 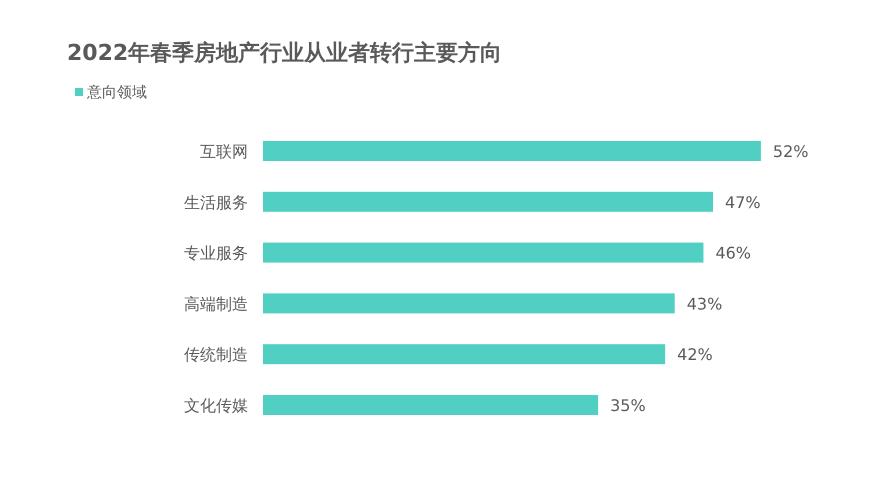 I want to click on y-tick-label: 文化传媒, so click(x=216, y=405).